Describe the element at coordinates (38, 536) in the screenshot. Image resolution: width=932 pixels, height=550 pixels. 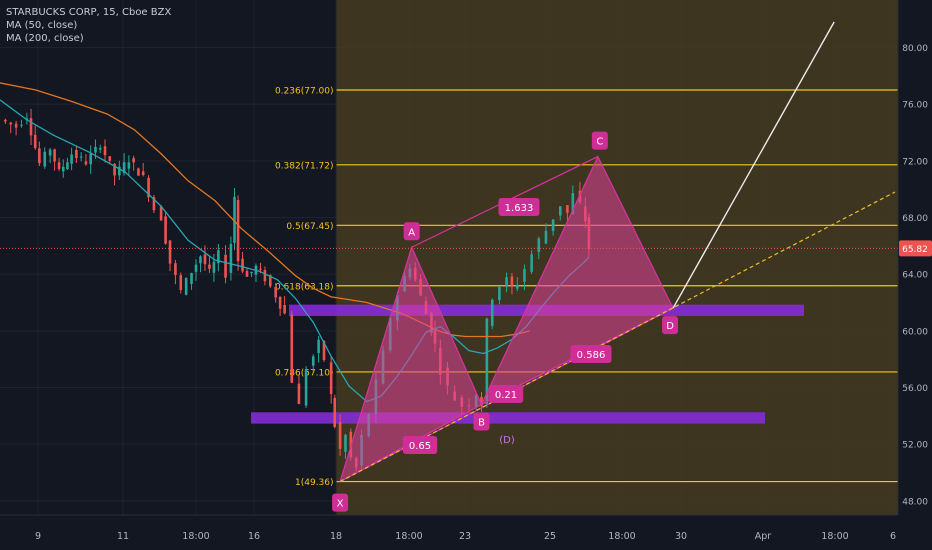
I see `x-tick-0: 9` at that location.